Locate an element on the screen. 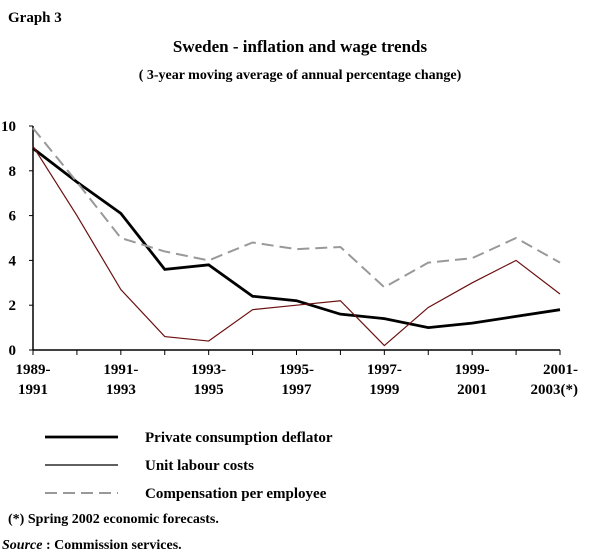  y-tick-label: 6 is located at coordinates (13, 217).